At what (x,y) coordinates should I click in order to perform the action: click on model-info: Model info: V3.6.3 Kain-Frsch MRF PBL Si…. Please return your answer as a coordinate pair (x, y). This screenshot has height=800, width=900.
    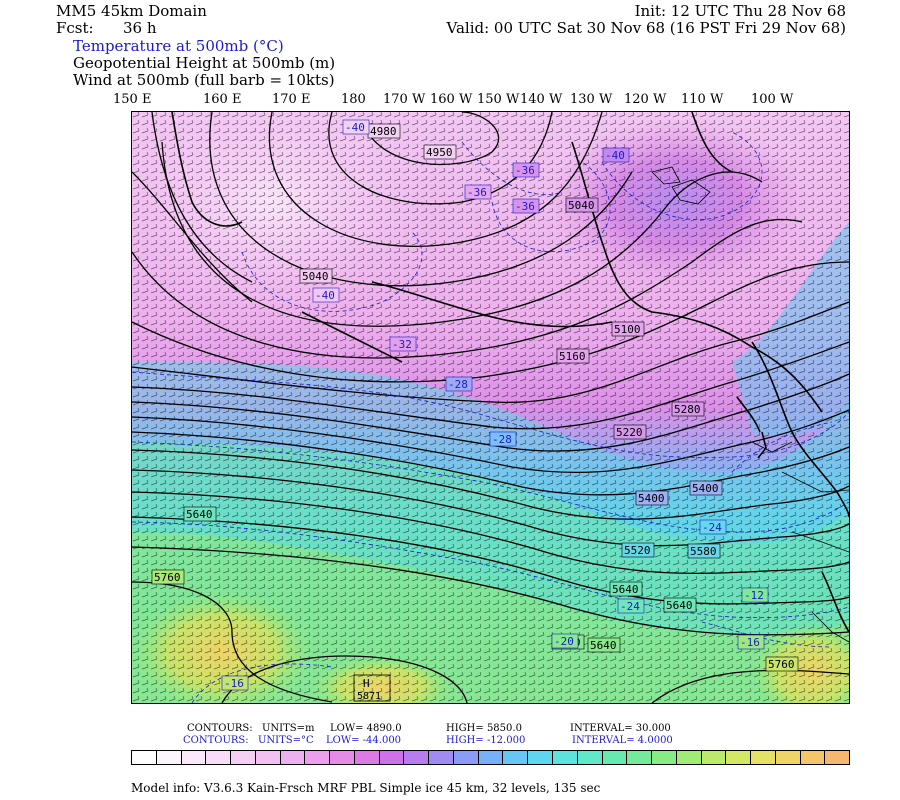
    Looking at the image, I should click on (366, 788).